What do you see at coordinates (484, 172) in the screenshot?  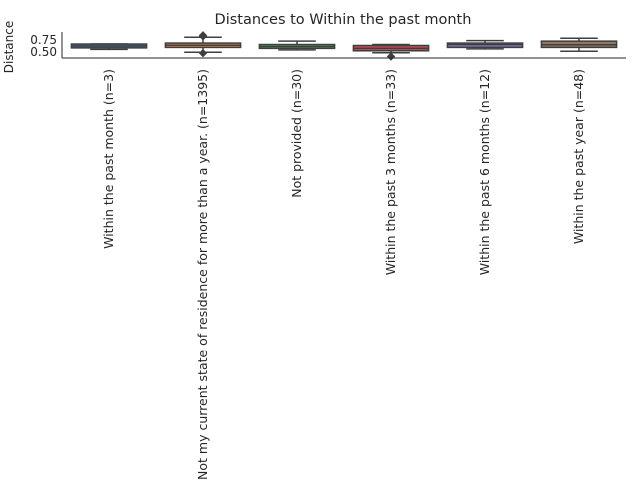 I see `x-tick-label: Within the past 6 months (n=12)` at bounding box center [484, 172].